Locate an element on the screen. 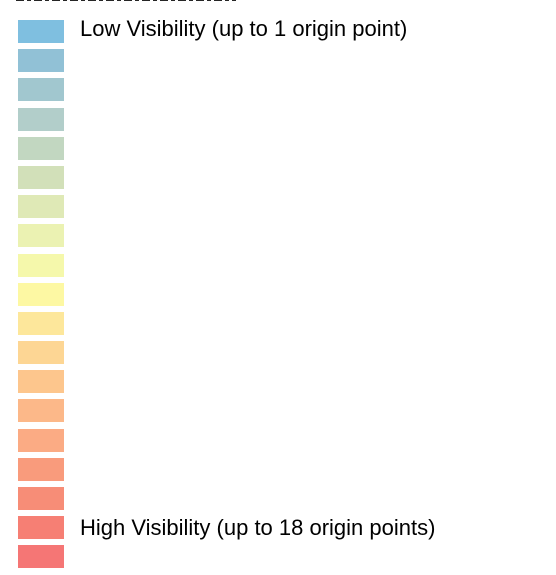 This screenshot has width=556, height=575. color-scale is located at coordinates (41, 297).